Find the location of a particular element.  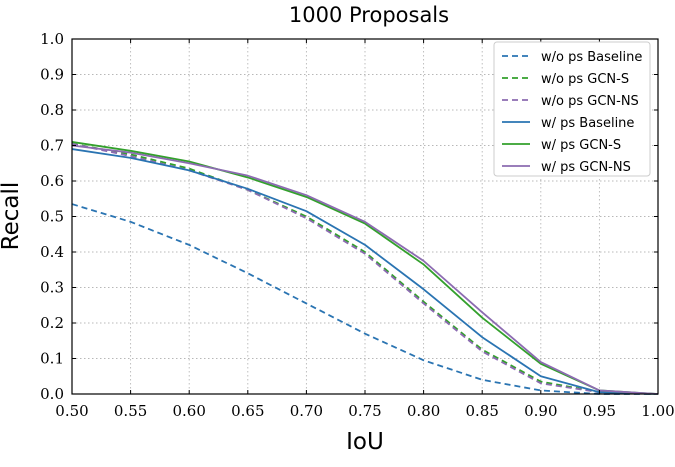

legend-label-w-o-ps-gcn-s: w/o ps GCN-S is located at coordinates (585, 79).